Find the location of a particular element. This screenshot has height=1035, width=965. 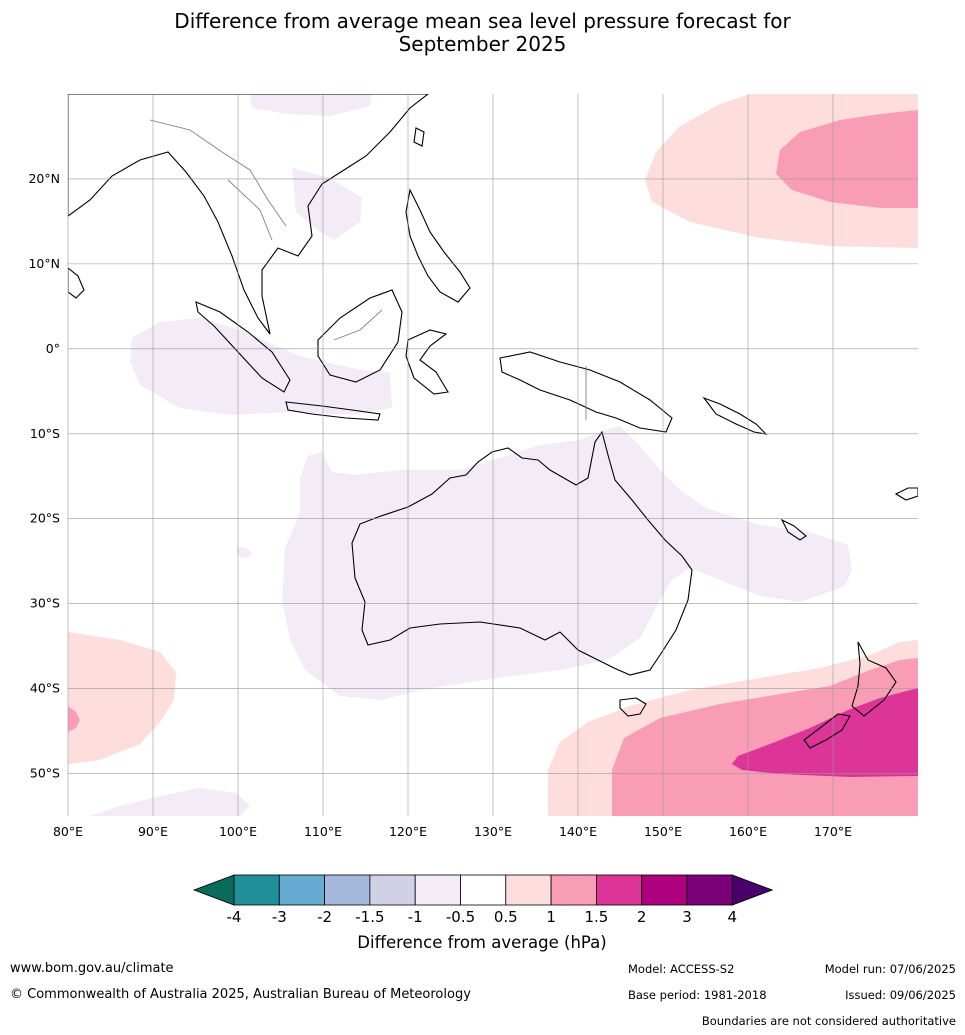

national-boundaries is located at coordinates (368, 269).